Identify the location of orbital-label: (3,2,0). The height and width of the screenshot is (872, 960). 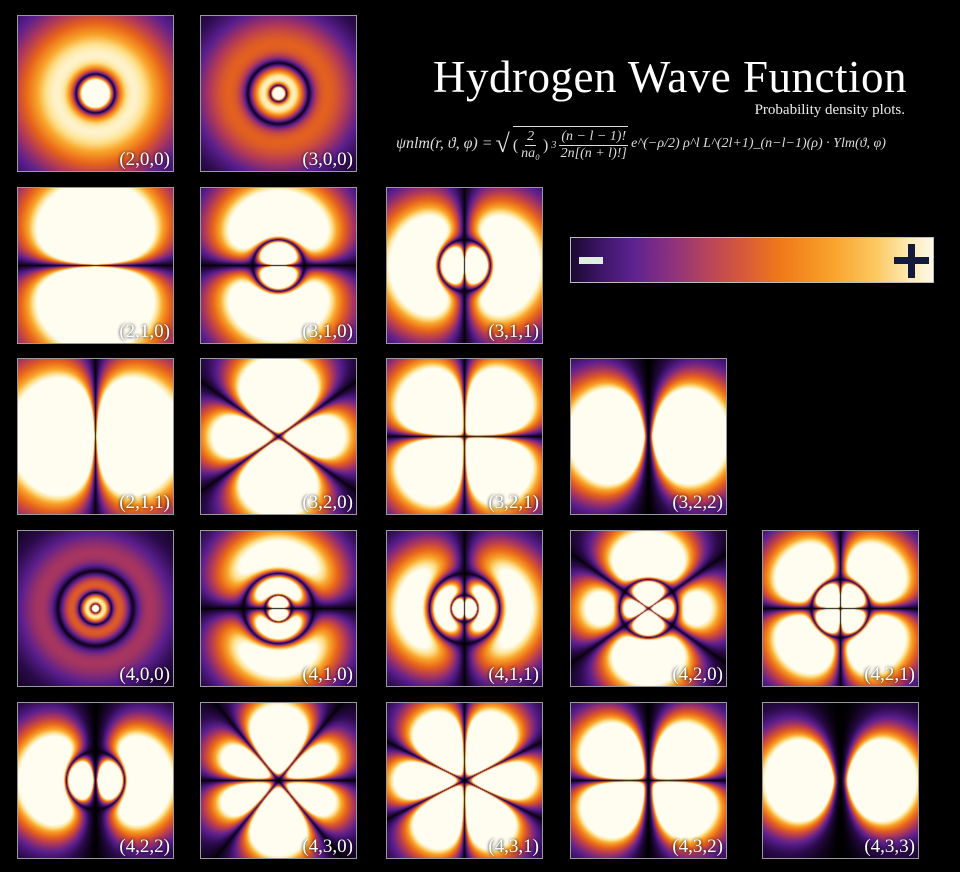
(327, 502).